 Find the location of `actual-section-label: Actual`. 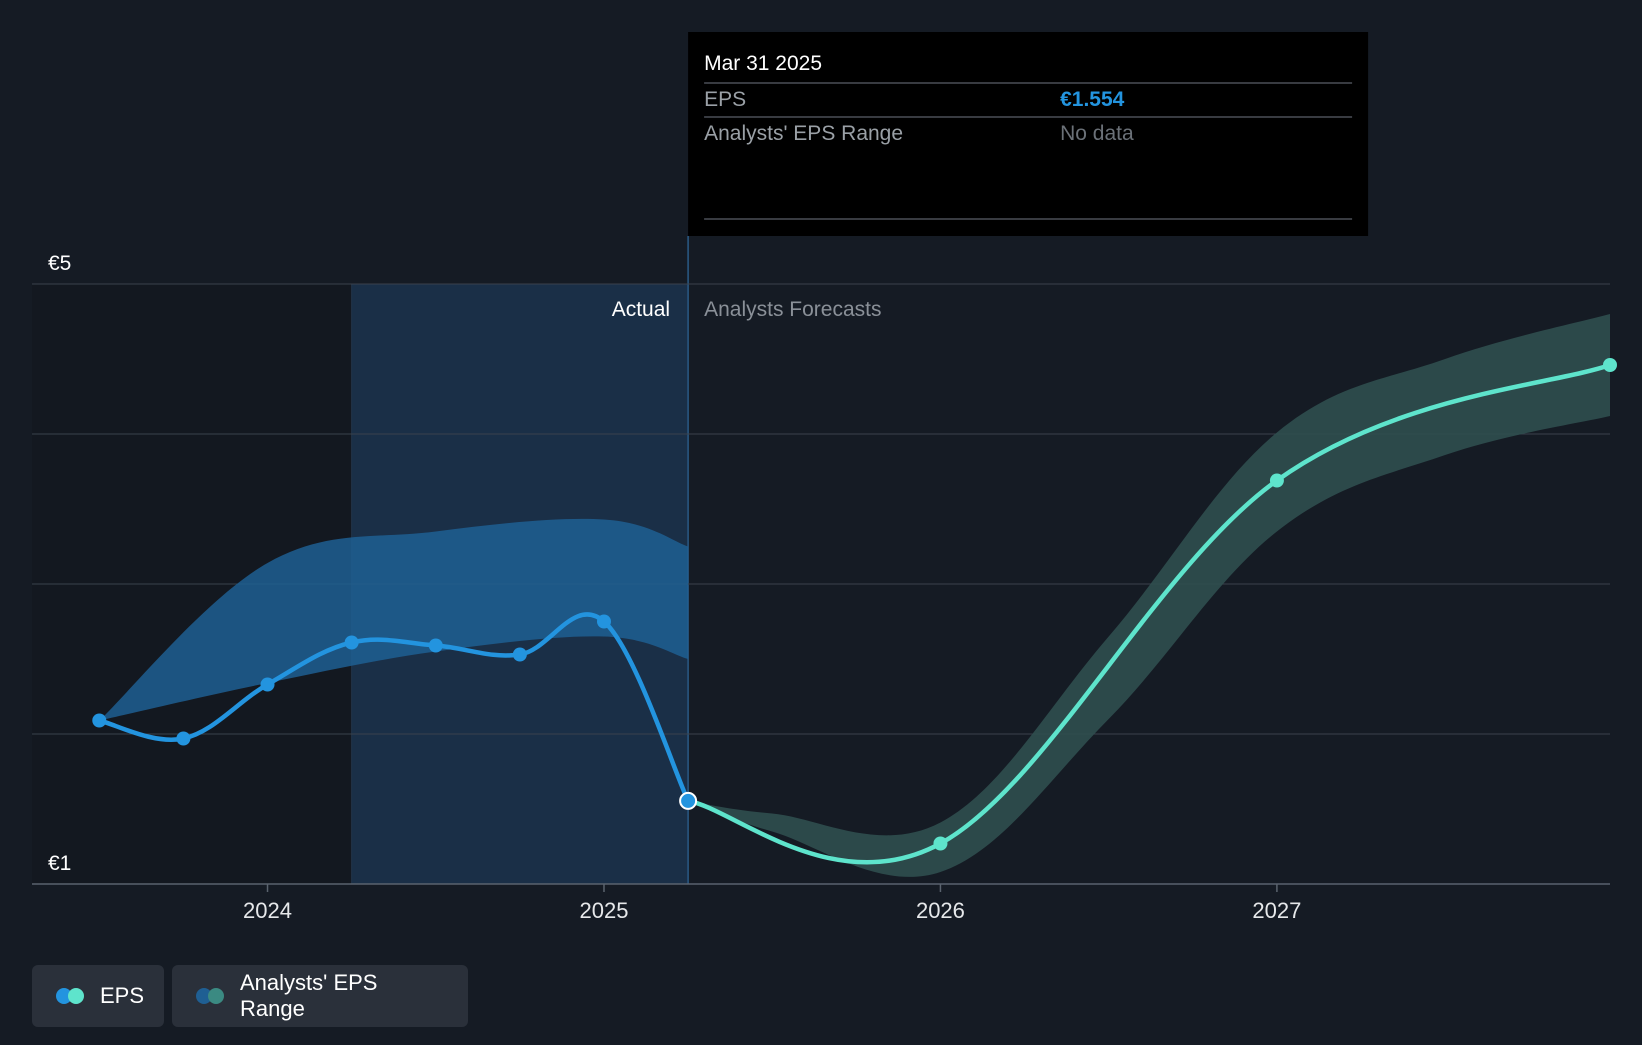

actual-section-label: Actual is located at coordinates (641, 309).